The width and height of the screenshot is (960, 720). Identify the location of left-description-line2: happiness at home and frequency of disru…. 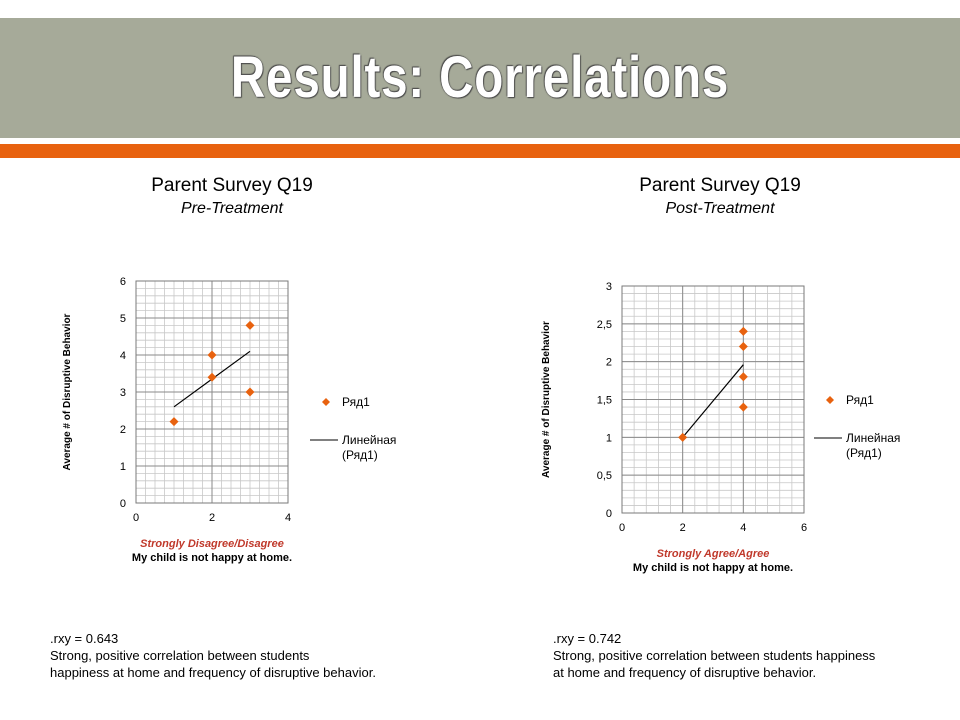
(213, 672).